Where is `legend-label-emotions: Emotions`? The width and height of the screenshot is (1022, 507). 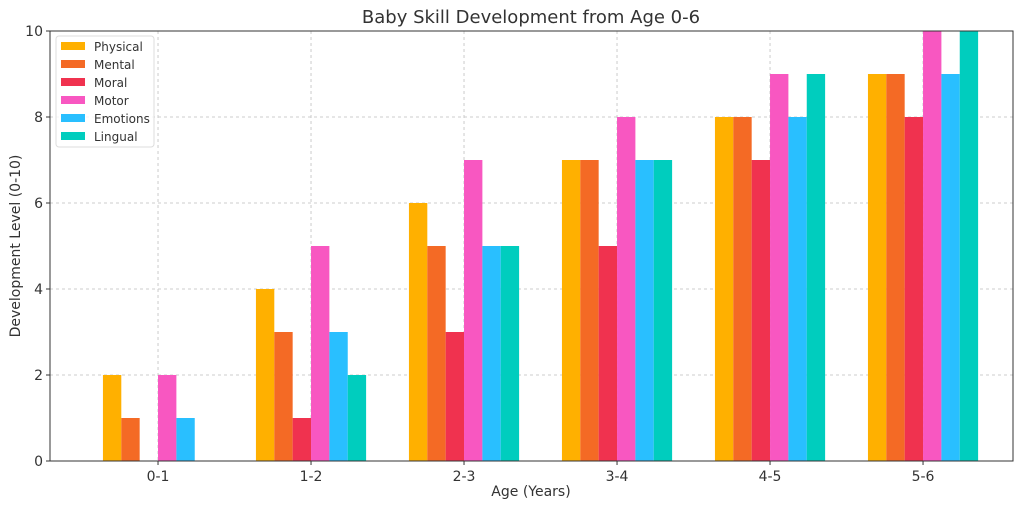 legend-label-emotions: Emotions is located at coordinates (122, 119).